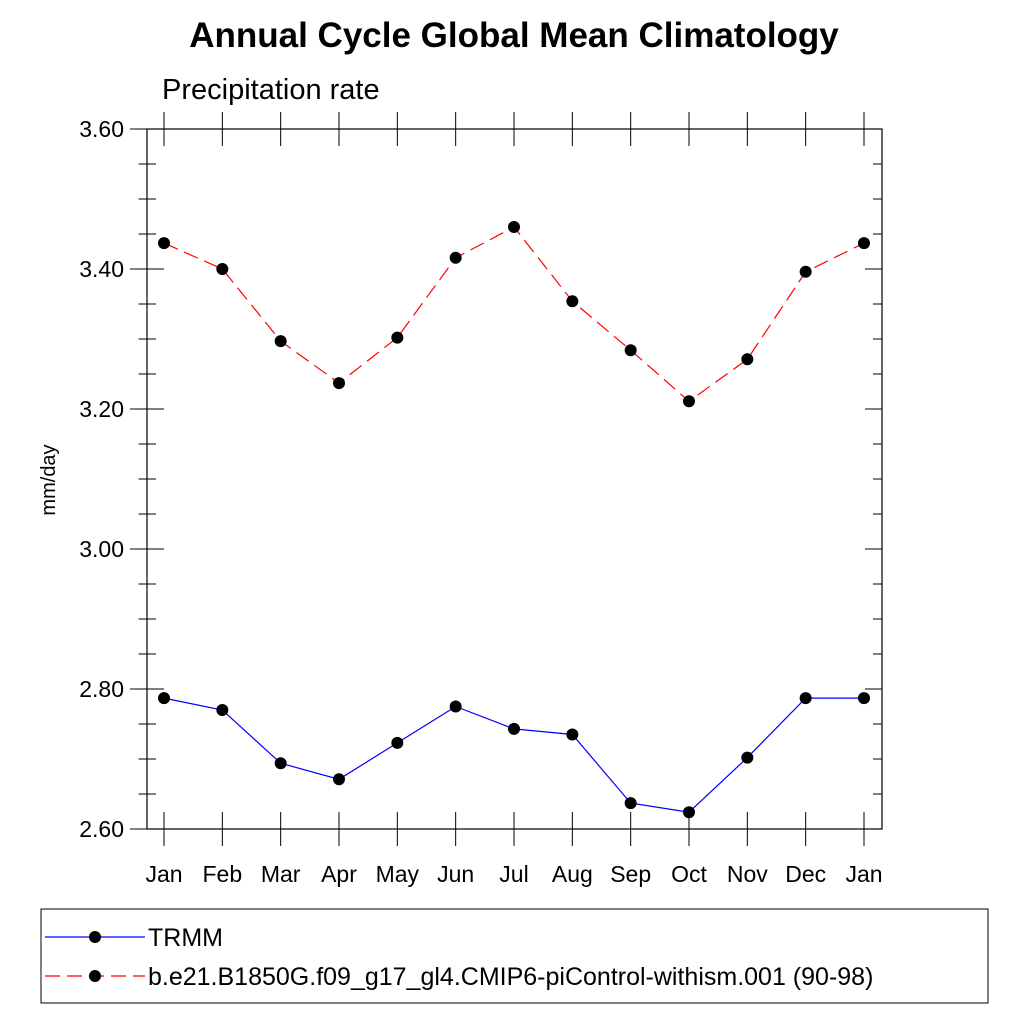 This screenshot has width=1024, height=1024. Describe the element at coordinates (223, 874) in the screenshot. I see `x-tick-label: Feb` at that location.